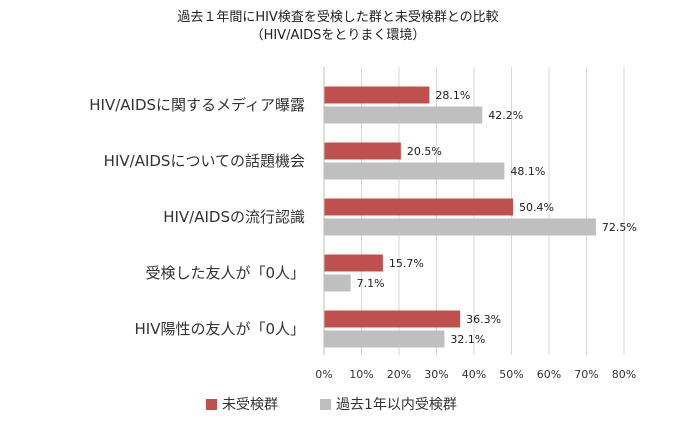 The image size is (676, 430). I want to click on x-tick-label: 10%, so click(361, 374).